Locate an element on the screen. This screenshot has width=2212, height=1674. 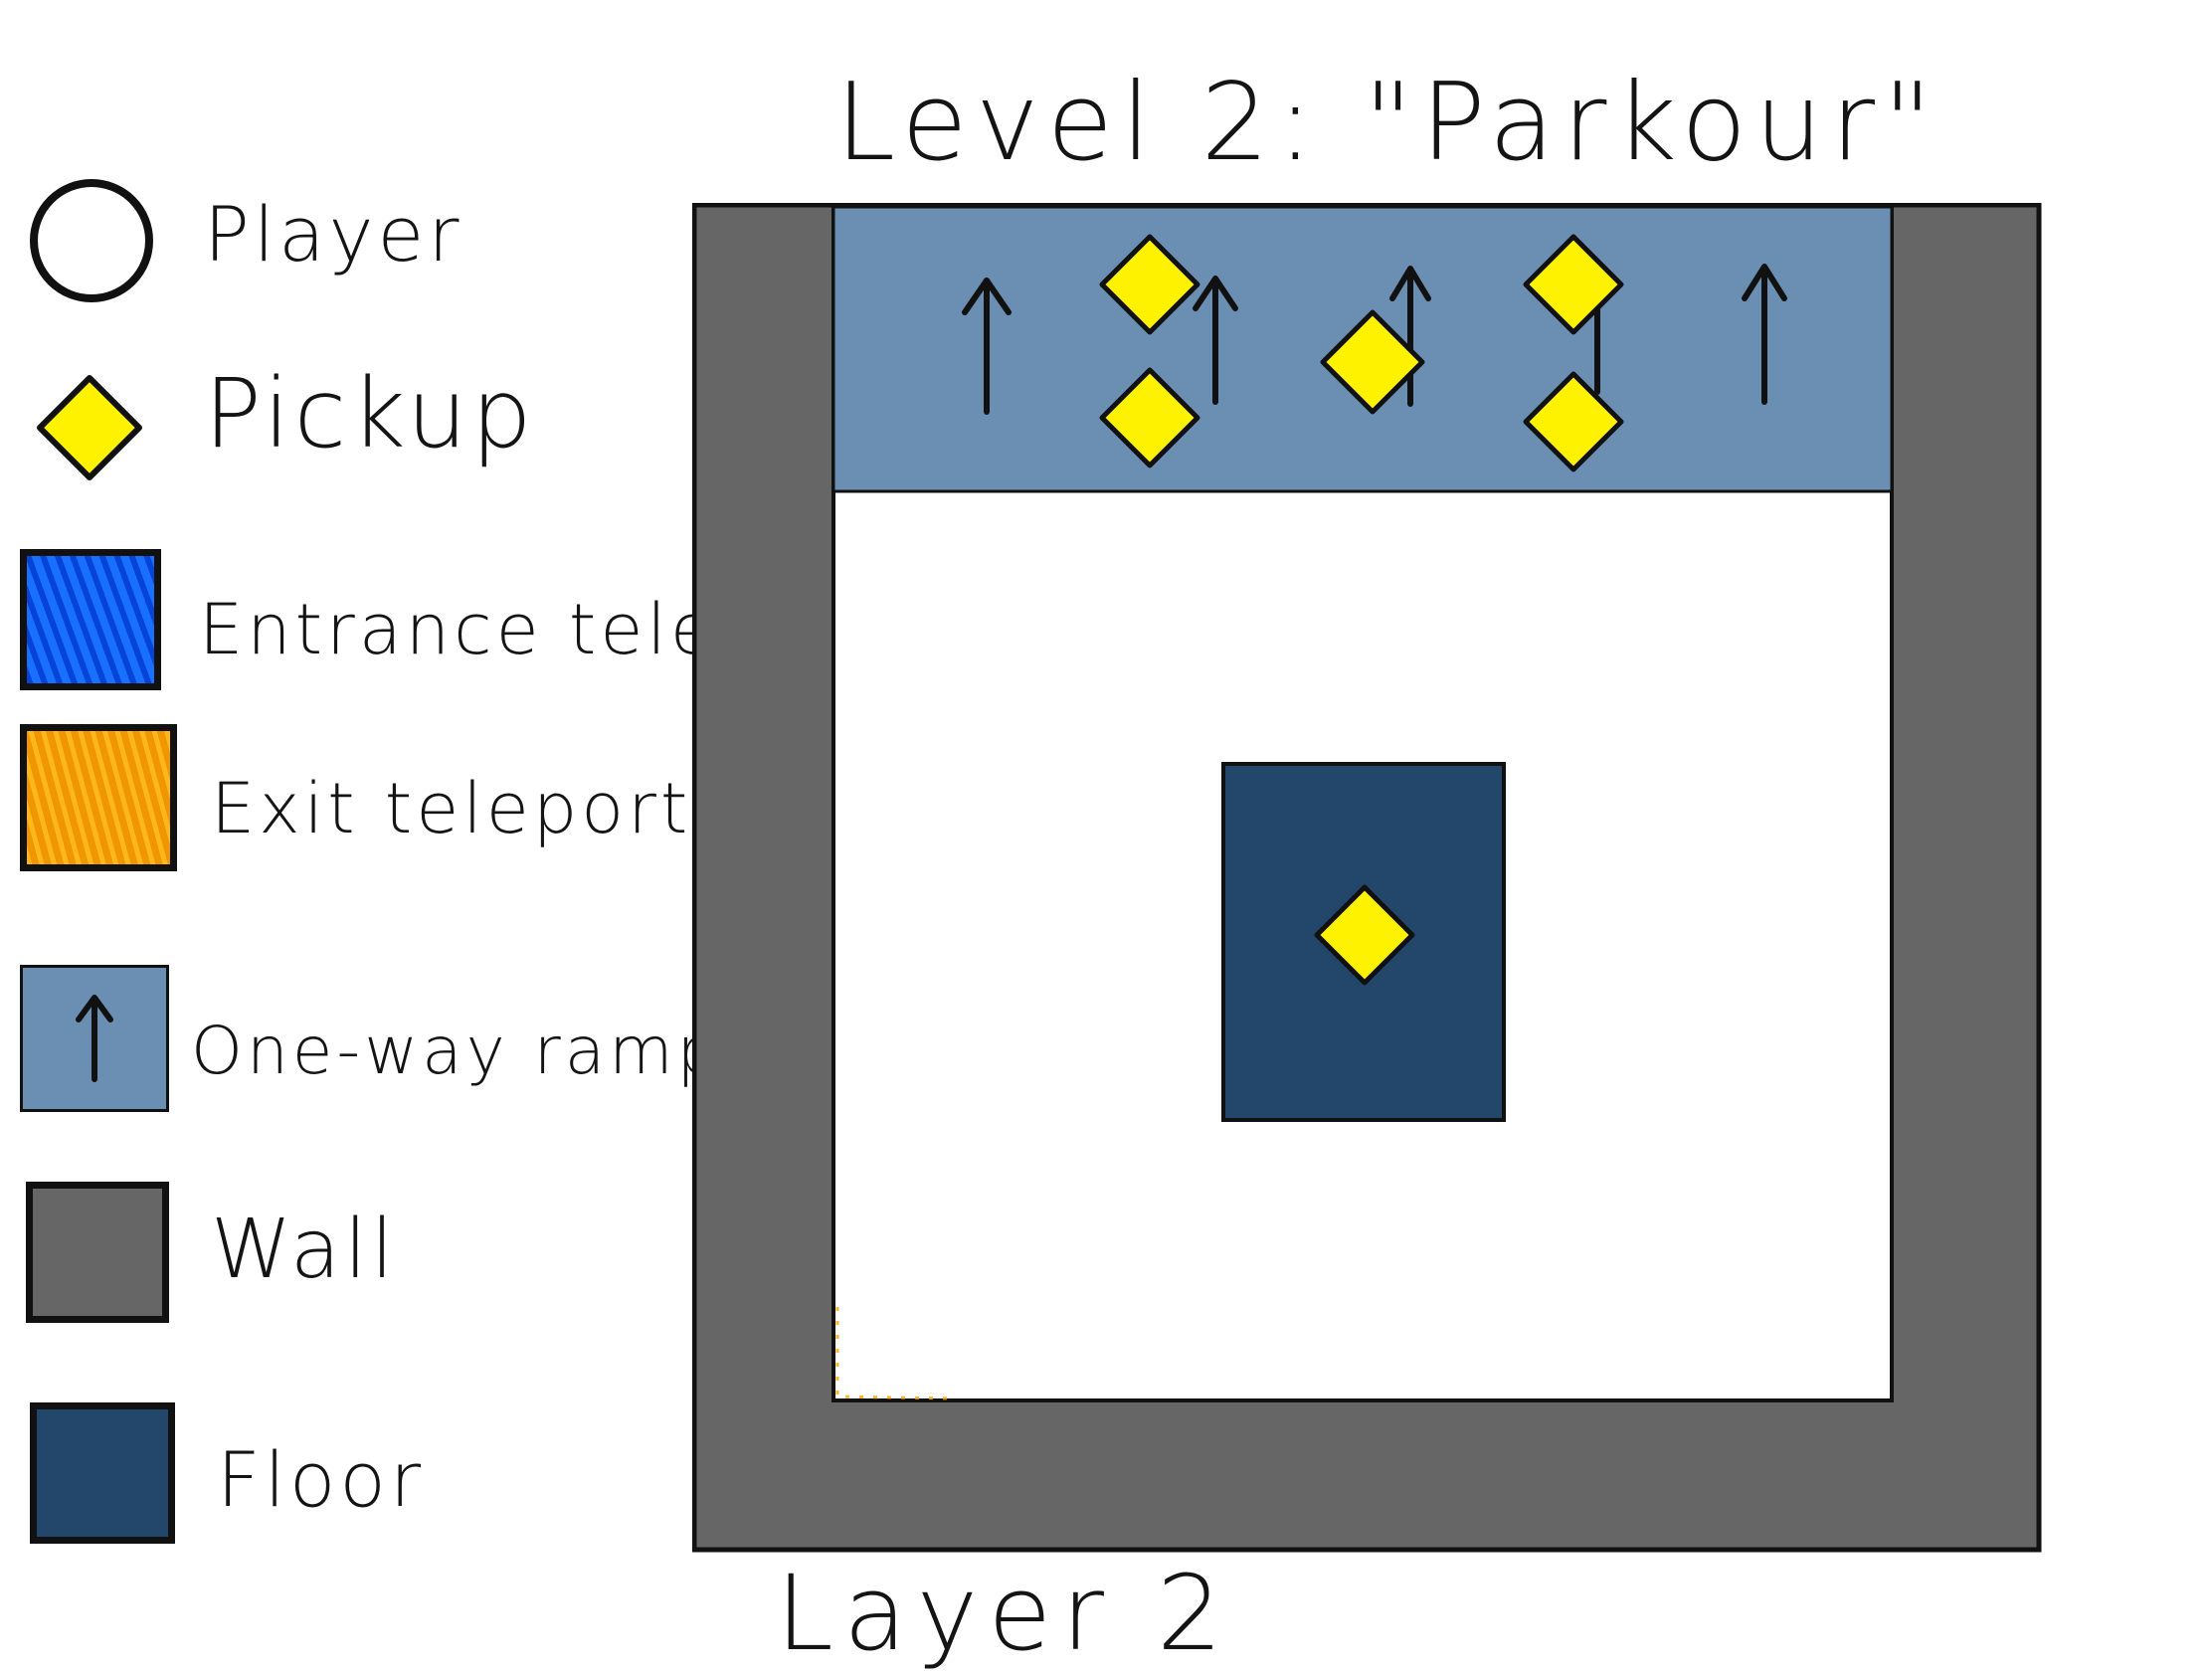
entrance-teleporter-legend-icon is located at coordinates (90, 619).